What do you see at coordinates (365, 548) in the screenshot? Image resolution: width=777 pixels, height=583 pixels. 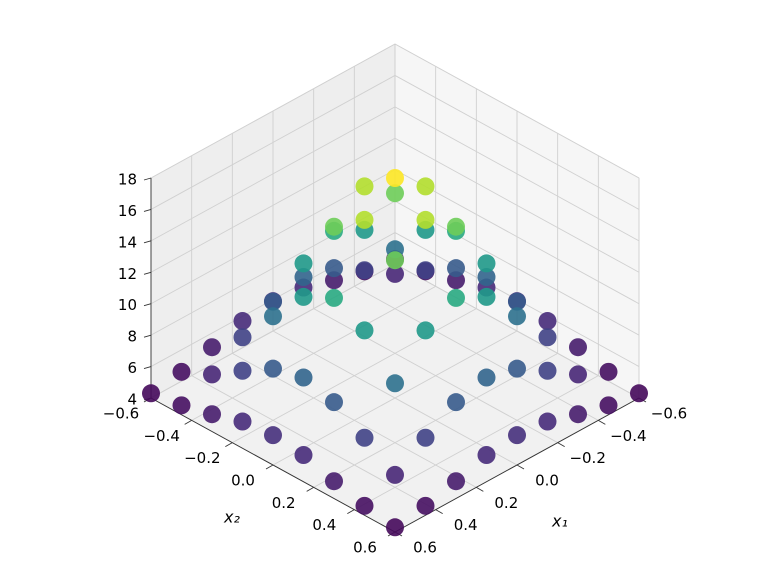 I see `x2-tick-label: 0.6` at bounding box center [365, 548].